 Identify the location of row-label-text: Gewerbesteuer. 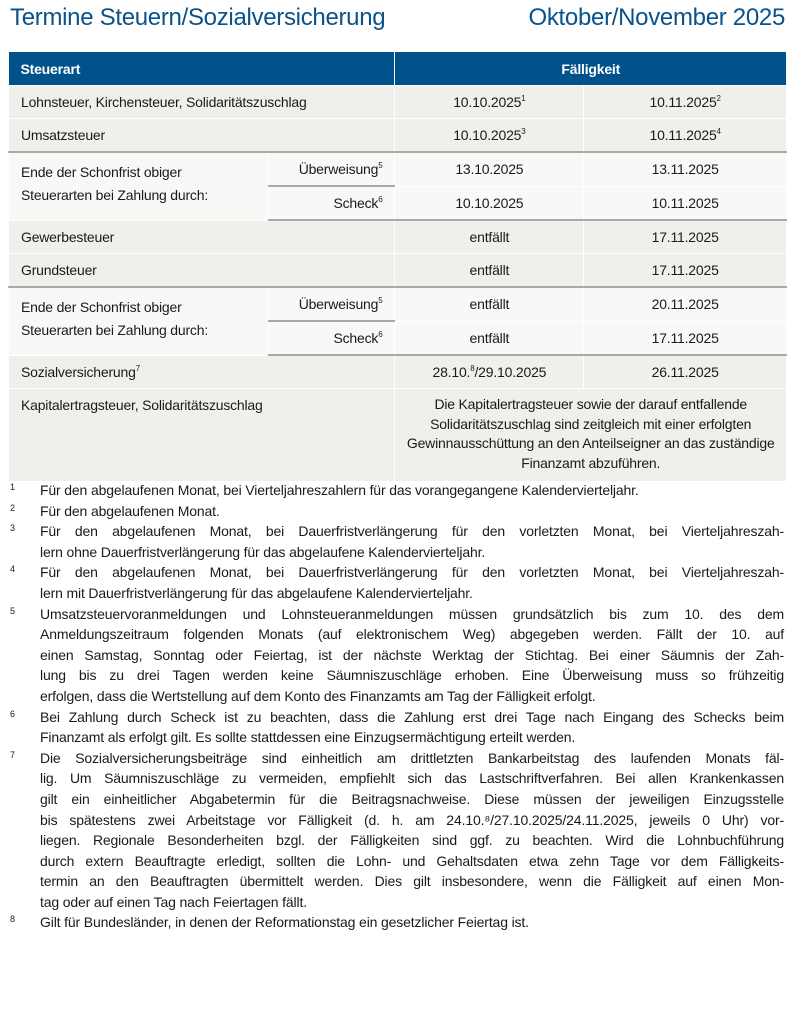
(68, 237).